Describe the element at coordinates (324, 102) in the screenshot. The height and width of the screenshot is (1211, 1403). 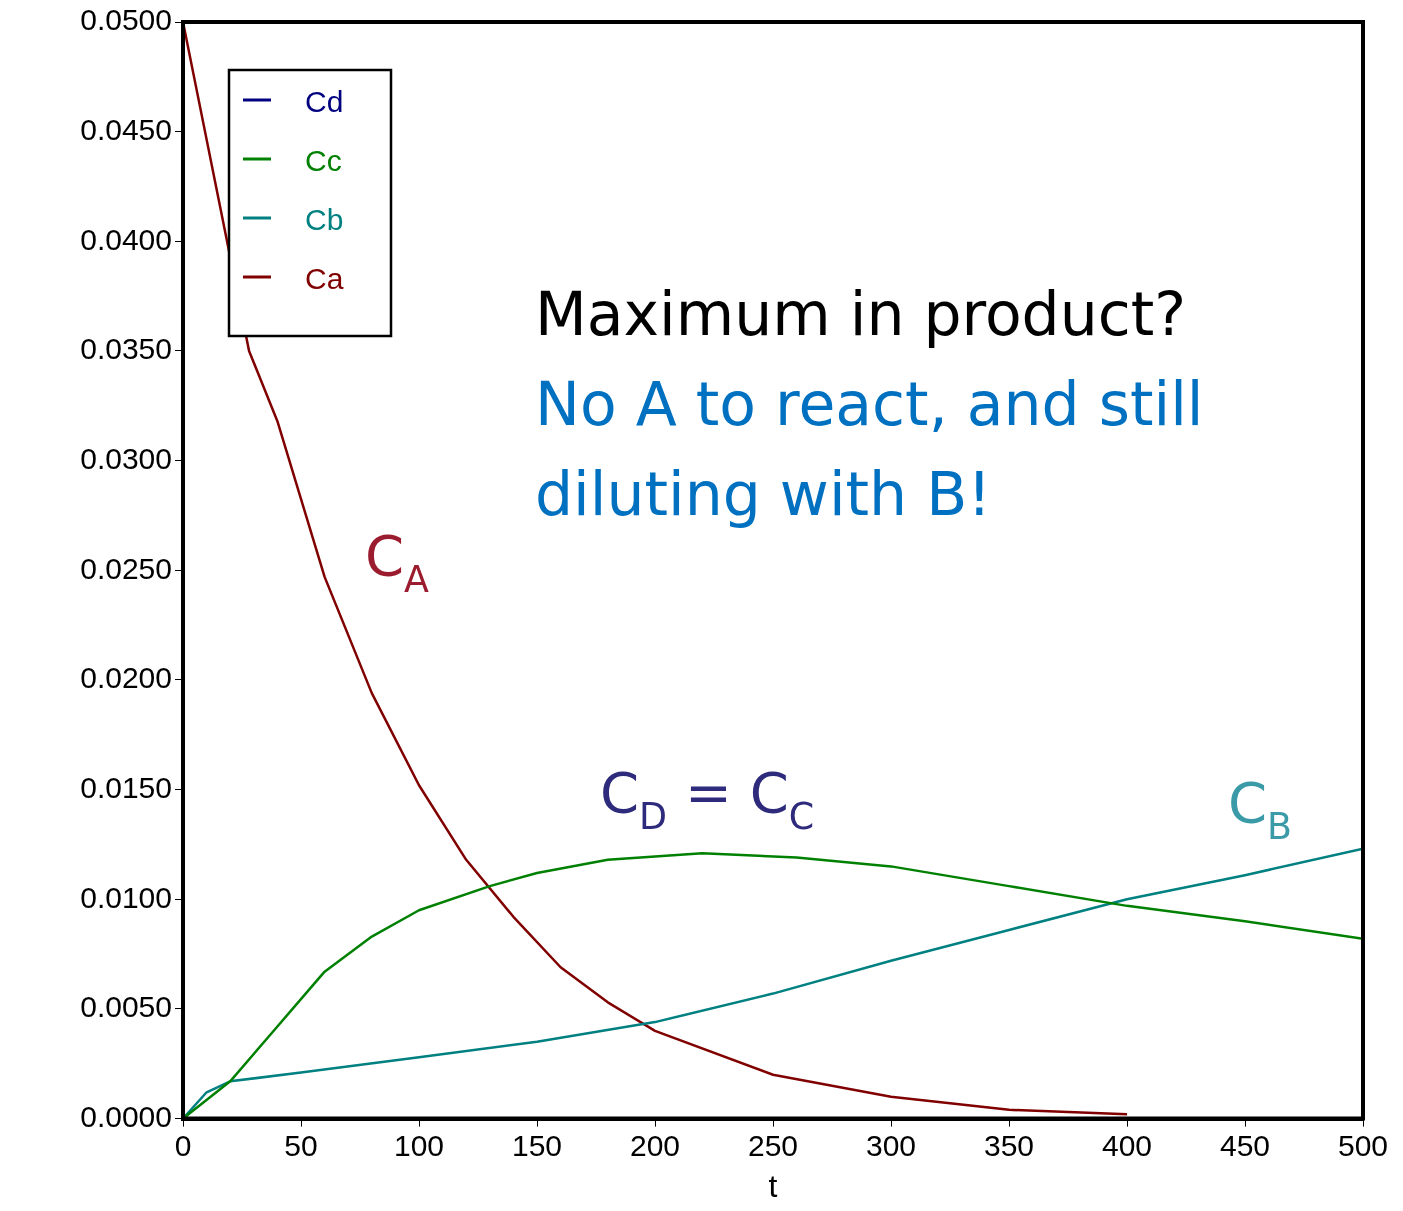
I see `legend-label: Cd` at that location.